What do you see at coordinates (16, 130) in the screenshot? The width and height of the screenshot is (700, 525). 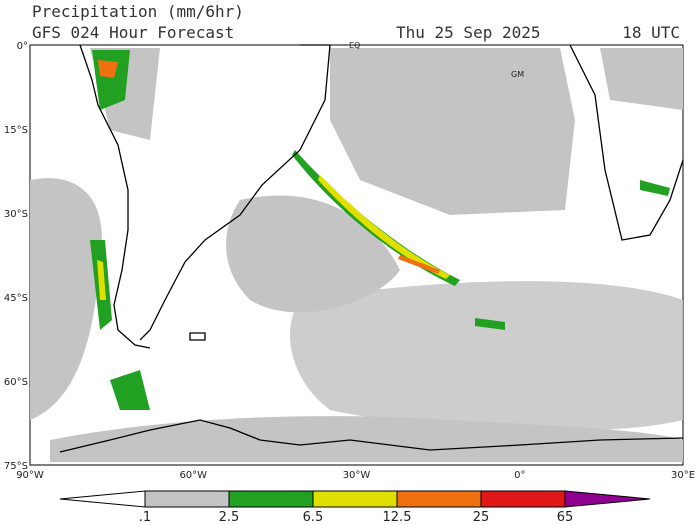 I see `lat-label: 15°S` at bounding box center [16, 130].